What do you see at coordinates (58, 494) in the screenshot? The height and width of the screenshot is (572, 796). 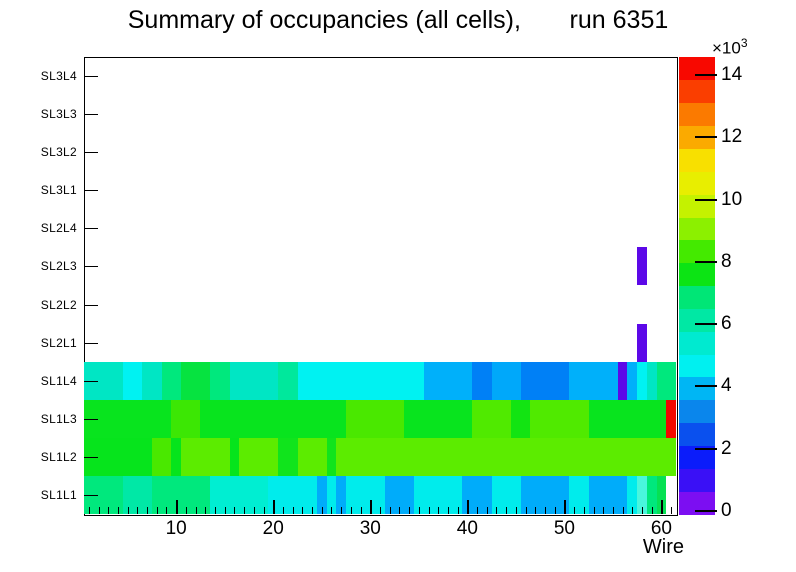 I see `y-axis-row-label: SL1L1` at bounding box center [58, 494].